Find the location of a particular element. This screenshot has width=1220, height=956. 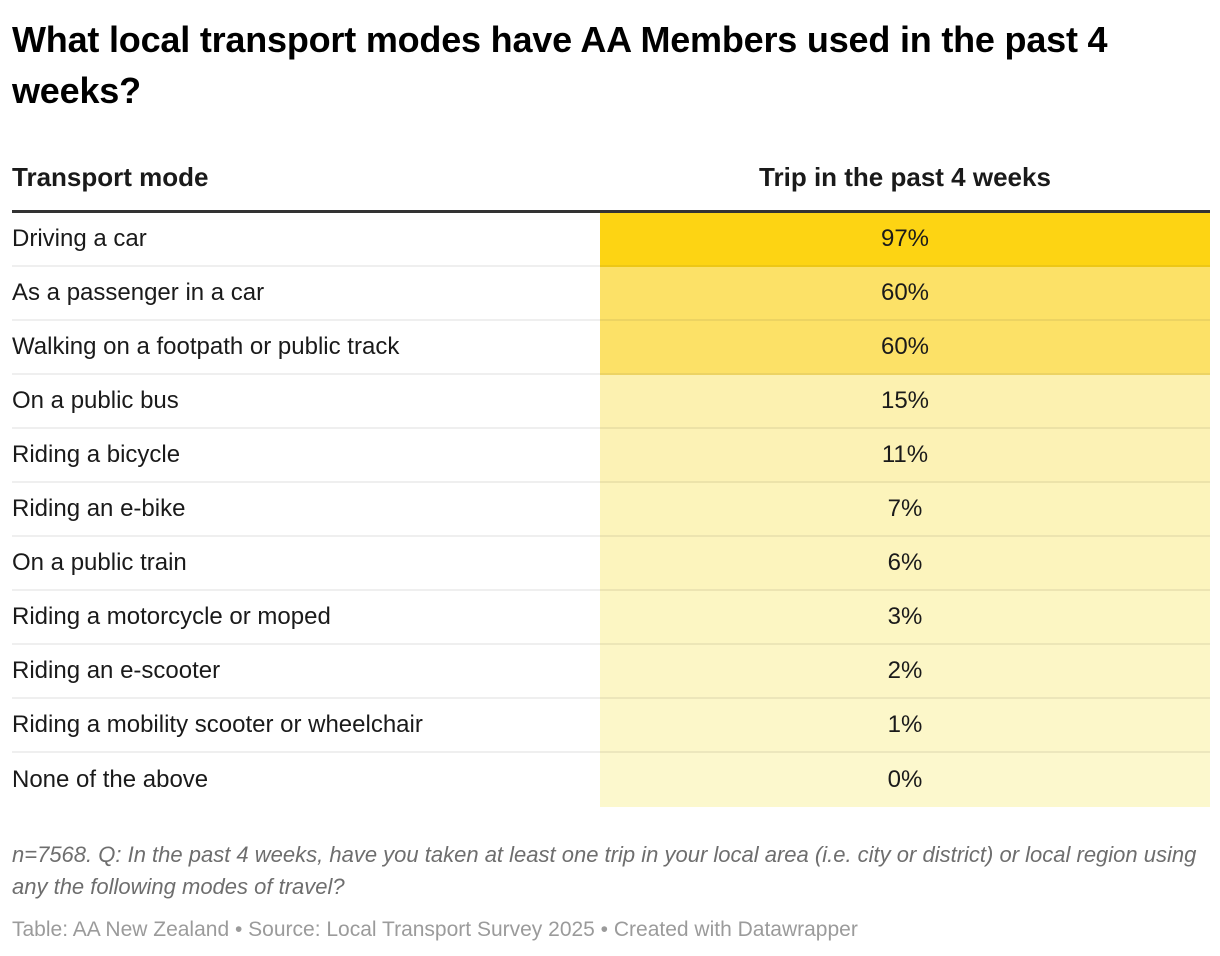

table-row: As a passenger in a car 60% is located at coordinates (611, 294).